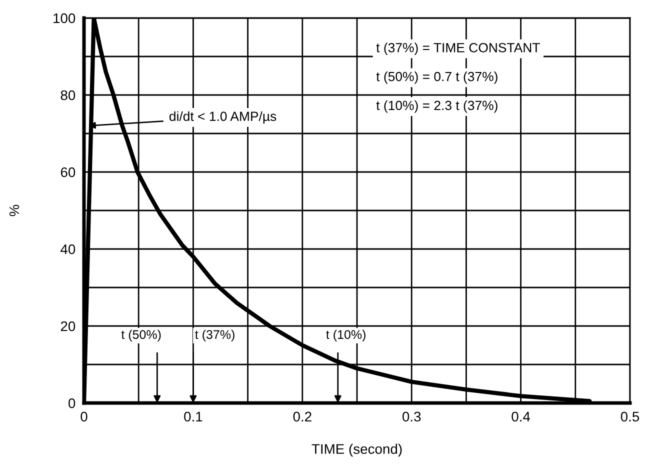  What do you see at coordinates (458, 48) in the screenshot?
I see `annotation: t (37%) = TIME CONSTANT` at bounding box center [458, 48].